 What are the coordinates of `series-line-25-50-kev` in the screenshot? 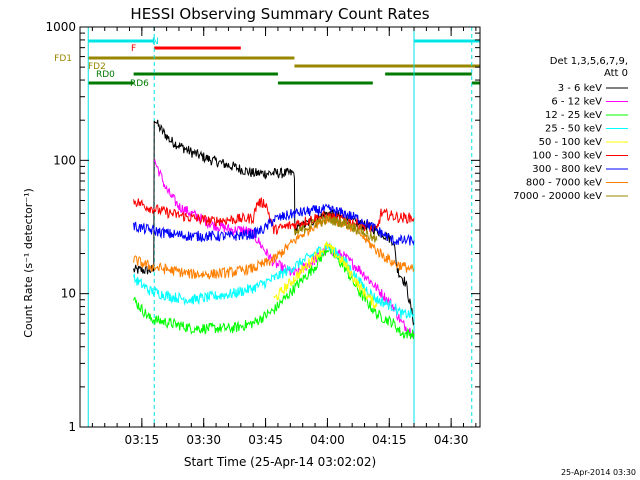 It's located at (274, 280).